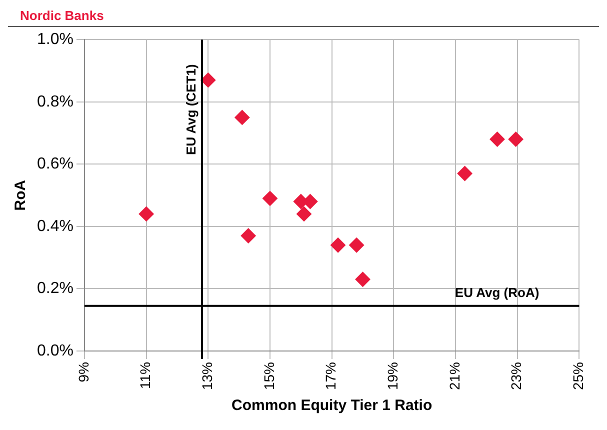 This screenshot has width=607, height=430. Describe the element at coordinates (268, 376) in the screenshot. I see `x-tick-label: 15%` at that location.